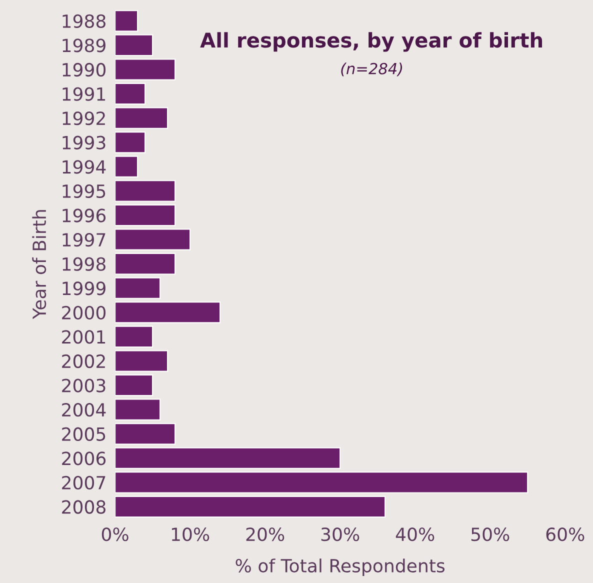 The image size is (593, 583). Describe the element at coordinates (84, 313) in the screenshot. I see `y-tick-label: 2000` at that location.